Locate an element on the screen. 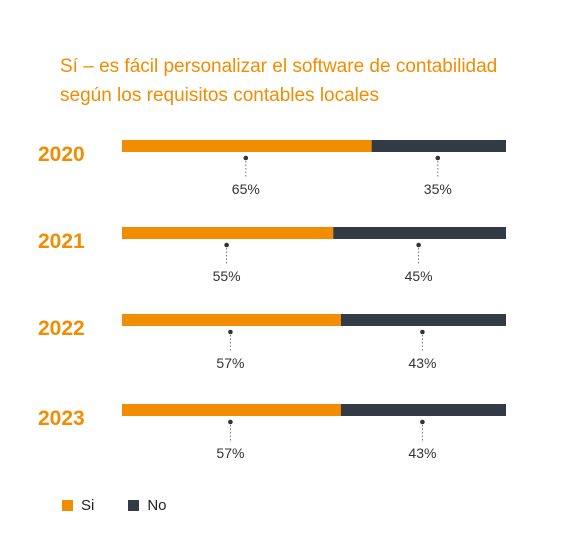 This screenshot has width=566, height=550. callout-dot-no-2021 is located at coordinates (418, 245).